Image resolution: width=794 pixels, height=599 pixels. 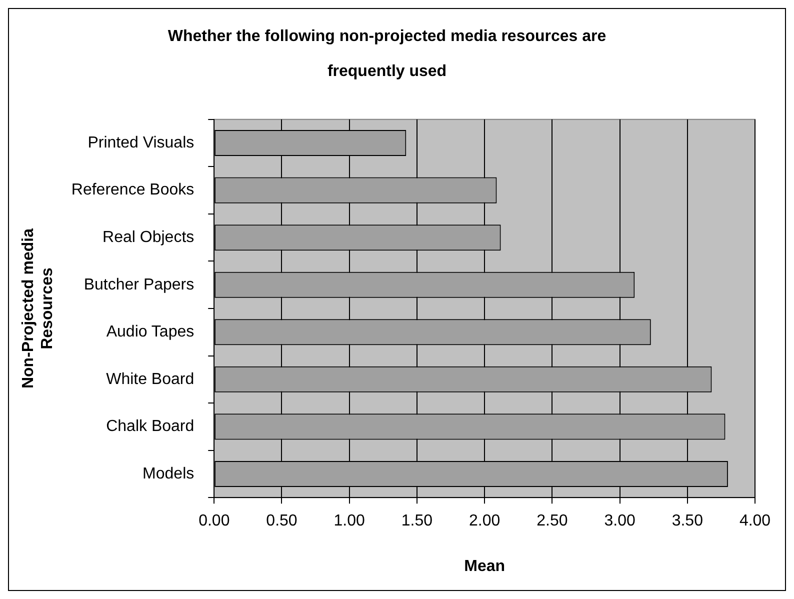 I want to click on y-tick-label: Reference Books, so click(x=132, y=190).